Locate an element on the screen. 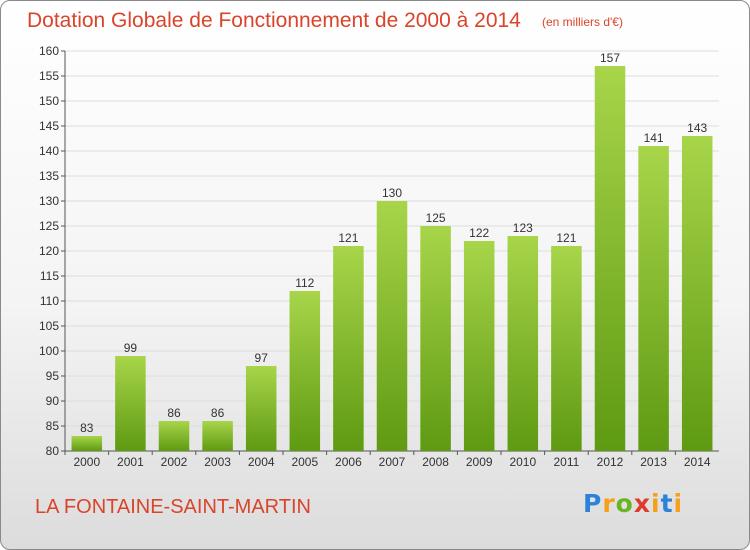 This screenshot has width=750, height=550. commune-name: LA FONTAINE-SAINT-MARTIN is located at coordinates (173, 507).